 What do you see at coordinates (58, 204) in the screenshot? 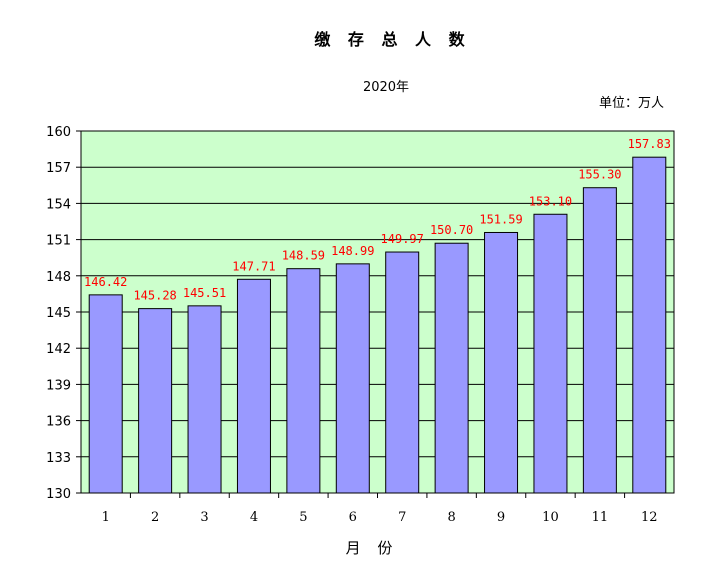
I see `y-tick-label: 154` at bounding box center [58, 204].